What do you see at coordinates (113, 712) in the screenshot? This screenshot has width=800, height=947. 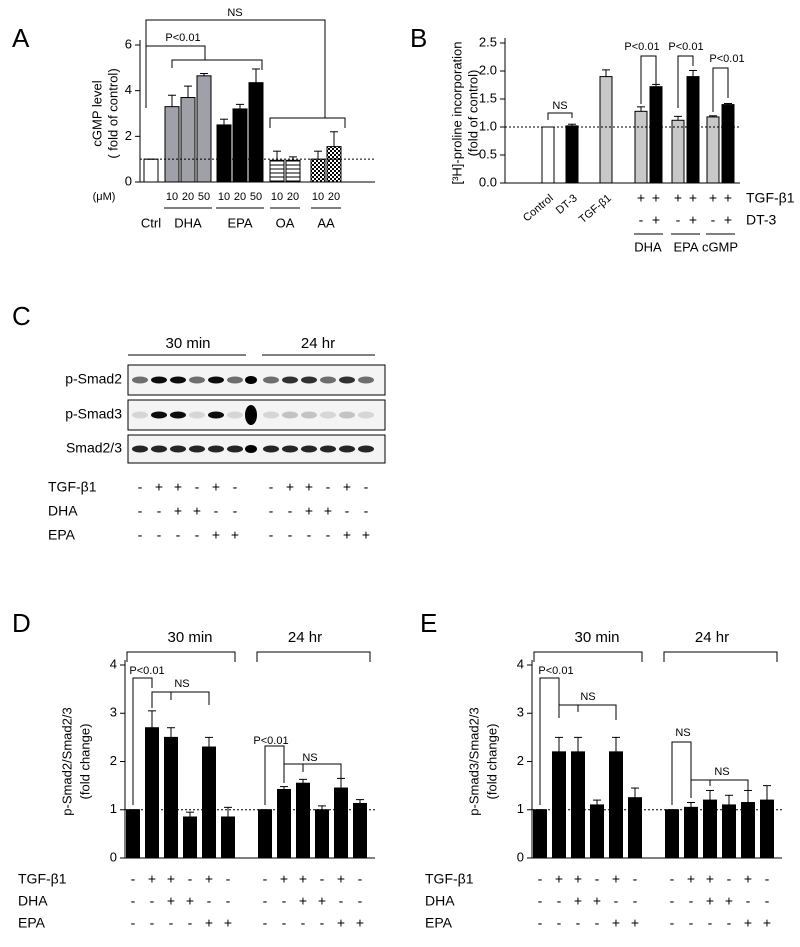 I see `y-tick-label: 3` at bounding box center [113, 712].